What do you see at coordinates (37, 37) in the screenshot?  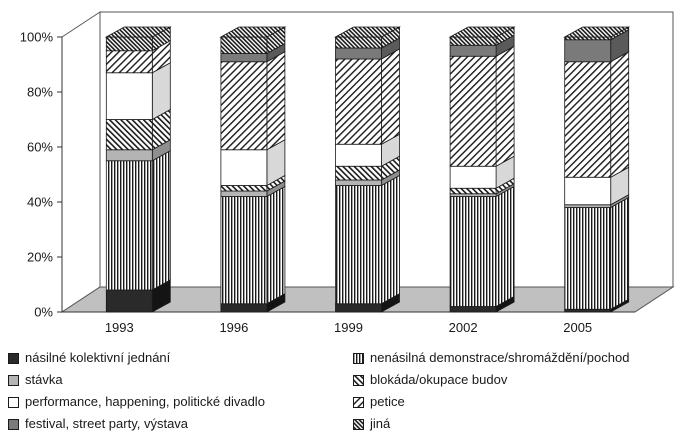 I see `y-tick-label: 100%` at bounding box center [37, 37].